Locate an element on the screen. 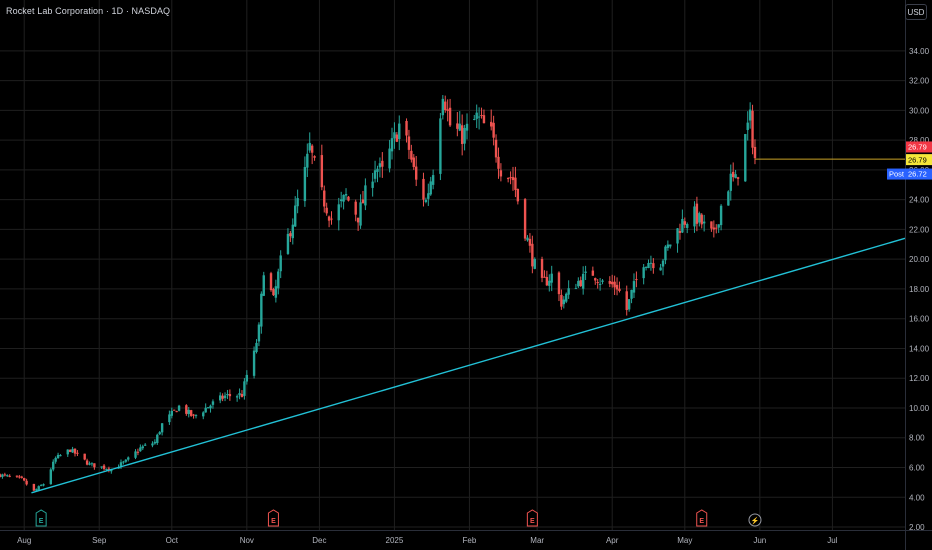 This screenshot has width=932, height=550. x-tick-label: May is located at coordinates (684, 540).